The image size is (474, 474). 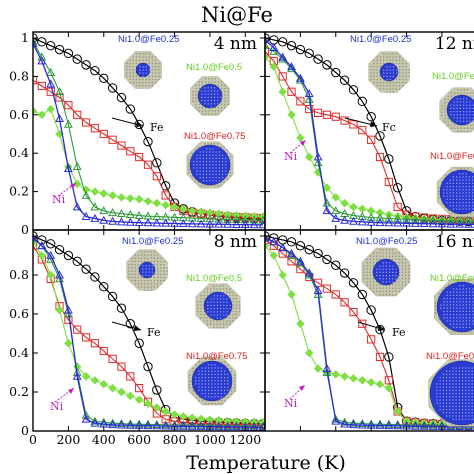 I want to click on y-tick-label: 0.6, so click(x=19, y=114).